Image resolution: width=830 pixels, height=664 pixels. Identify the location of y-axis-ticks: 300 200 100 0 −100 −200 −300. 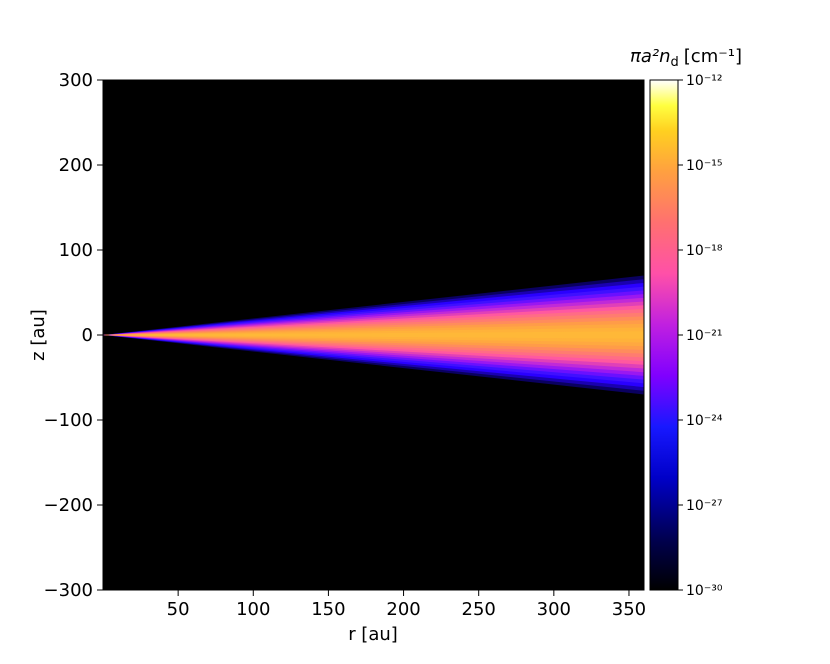
(73, 335).